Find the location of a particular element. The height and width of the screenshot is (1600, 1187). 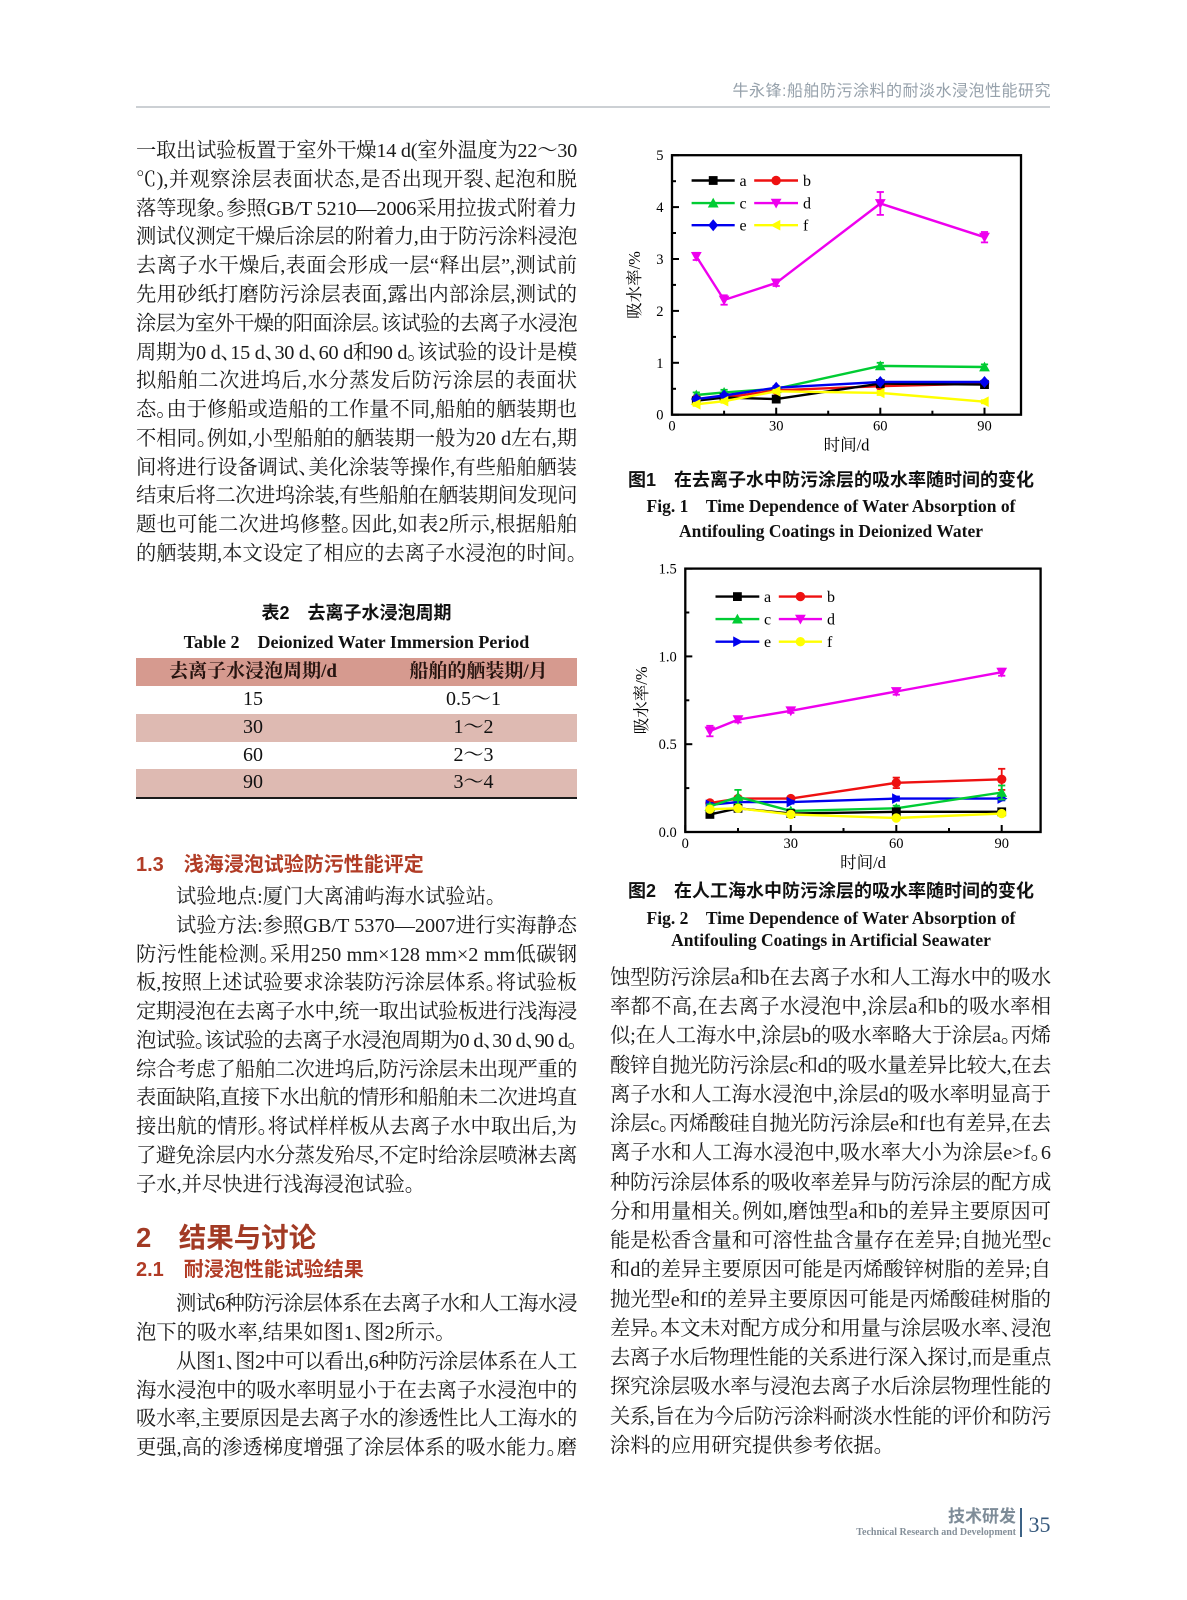

svg-text: 1.0 is located at coordinates (668, 657).